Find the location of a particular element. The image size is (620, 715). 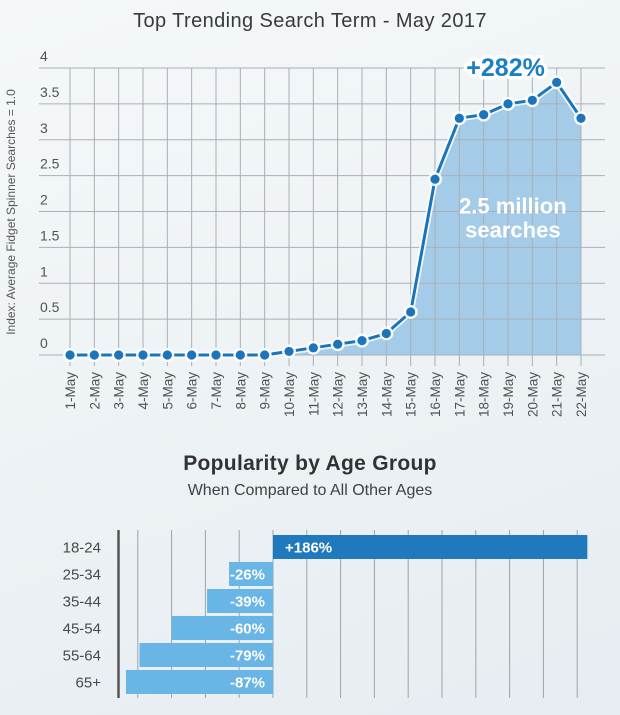

bar-chart-subtitle: When Compared to All Other Ages is located at coordinates (310, 490).